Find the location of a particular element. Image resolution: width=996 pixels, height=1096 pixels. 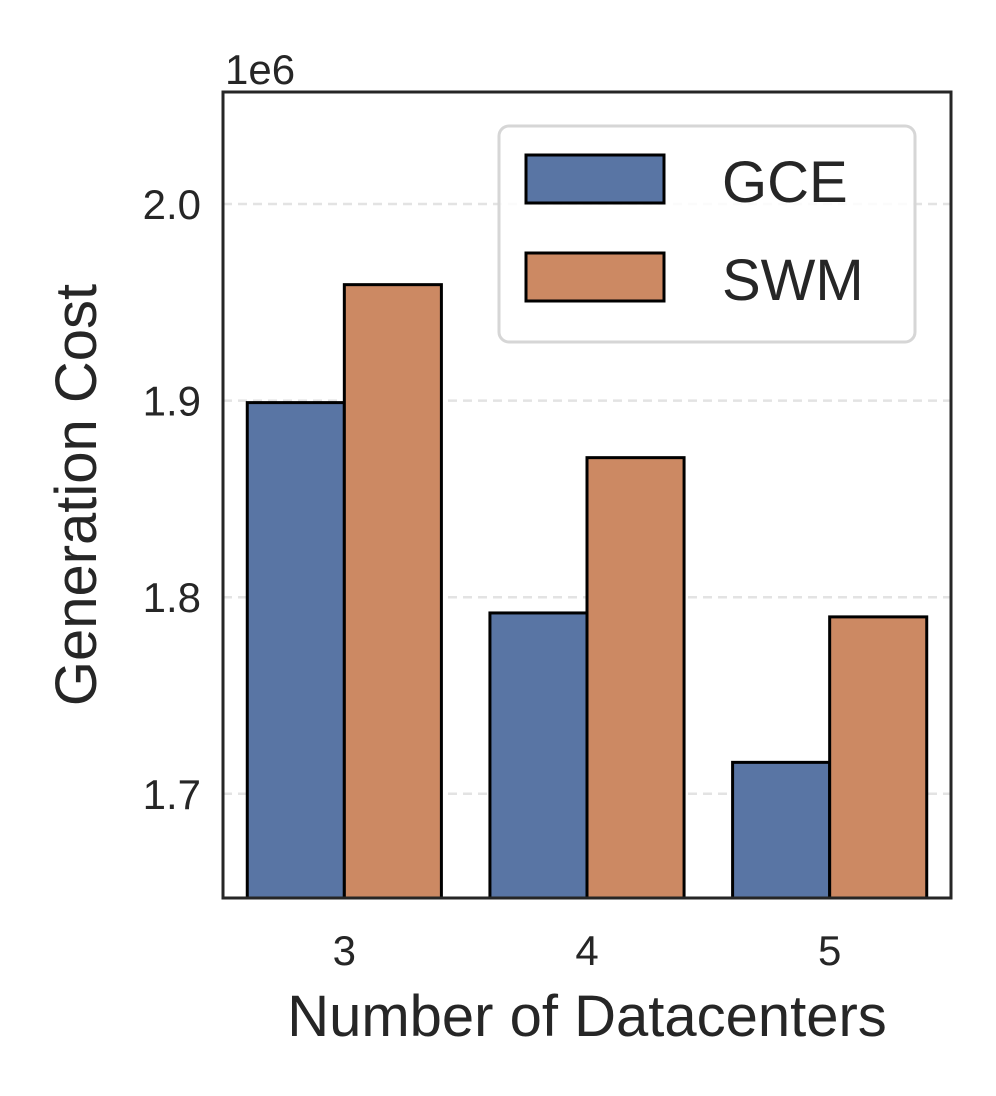

legend-swatch-gce is located at coordinates (595, 179).